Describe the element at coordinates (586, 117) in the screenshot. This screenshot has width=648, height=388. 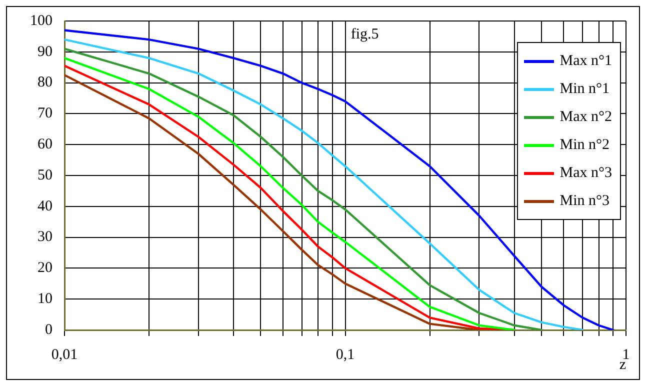
I see `legend-label: Max n°2` at that location.